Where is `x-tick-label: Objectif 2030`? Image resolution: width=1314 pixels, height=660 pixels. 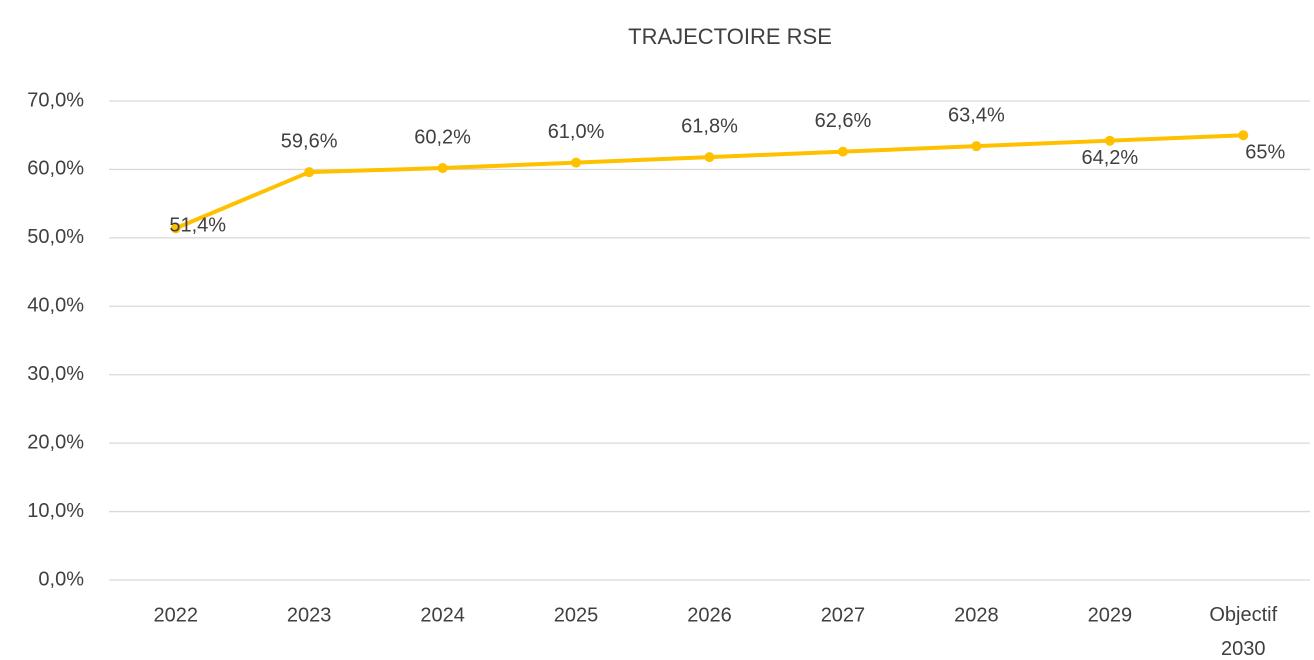
x-tick-label: Objectif 2030 is located at coordinates (1243, 632).